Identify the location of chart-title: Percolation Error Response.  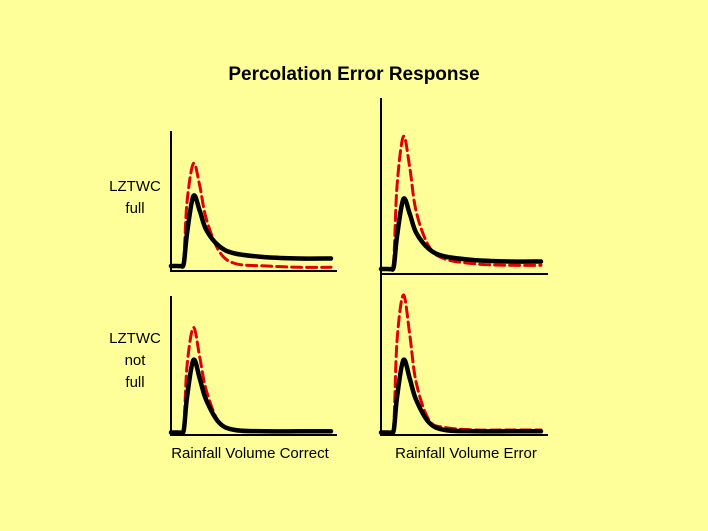
(354, 74).